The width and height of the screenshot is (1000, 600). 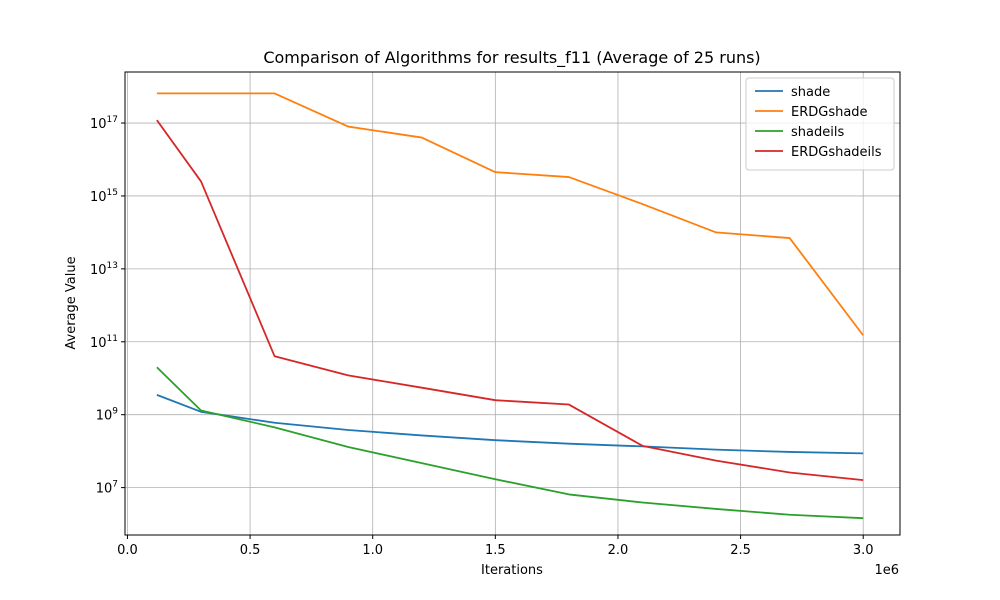 I want to click on legend-box, so click(x=820, y=124).